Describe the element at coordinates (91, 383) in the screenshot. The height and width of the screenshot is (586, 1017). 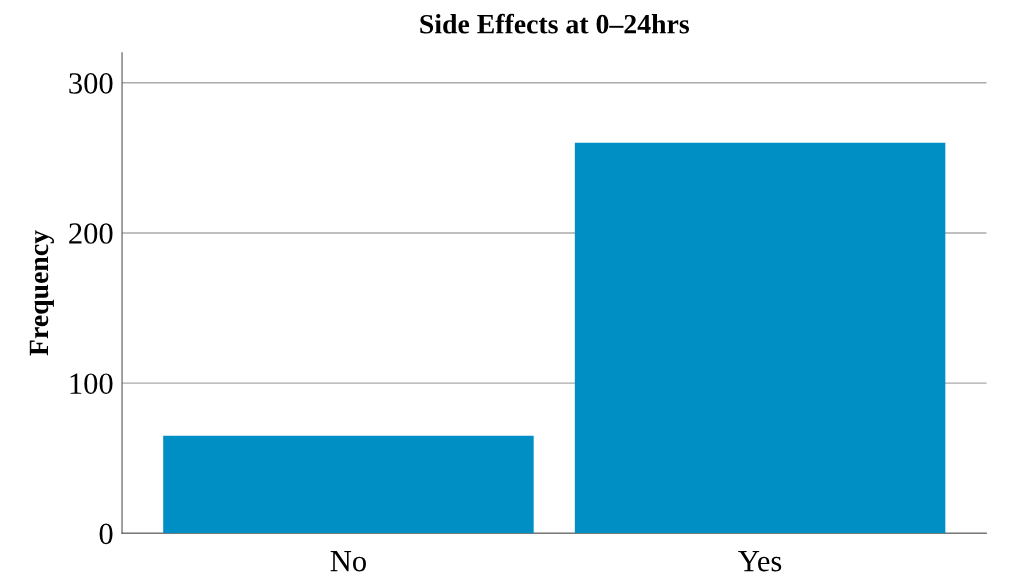
I see `y-tick-label: 100` at that location.